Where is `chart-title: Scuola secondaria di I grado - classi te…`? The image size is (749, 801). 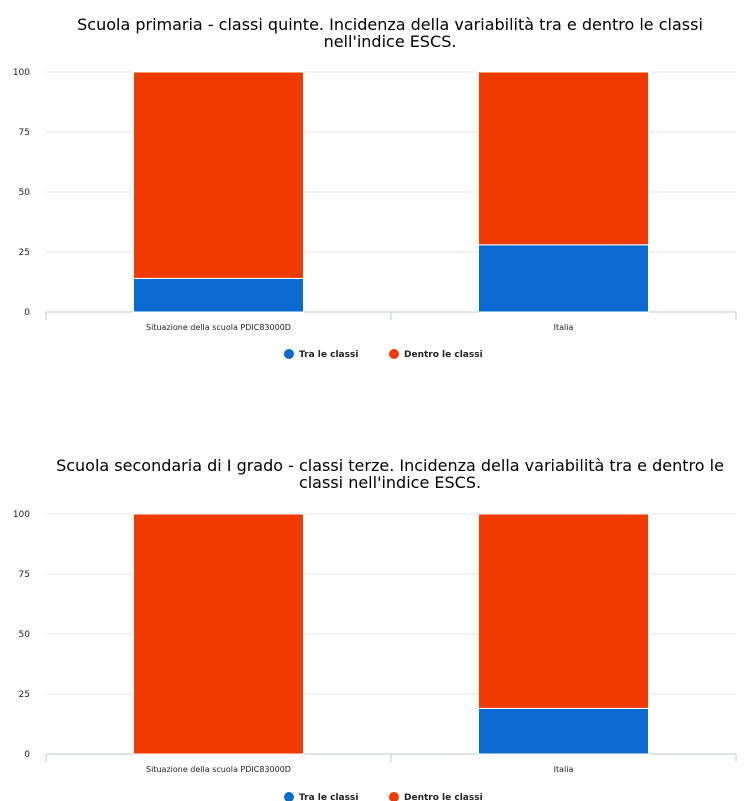 chart-title: Scuola secondaria di I grado - classi te… is located at coordinates (390, 474).